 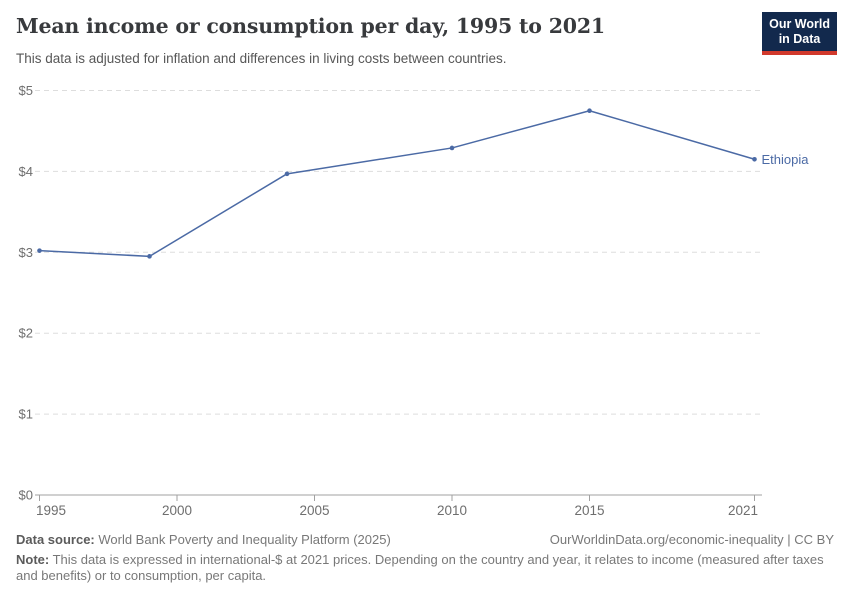 I want to click on entity-label: Ethiopia, so click(x=786, y=159).